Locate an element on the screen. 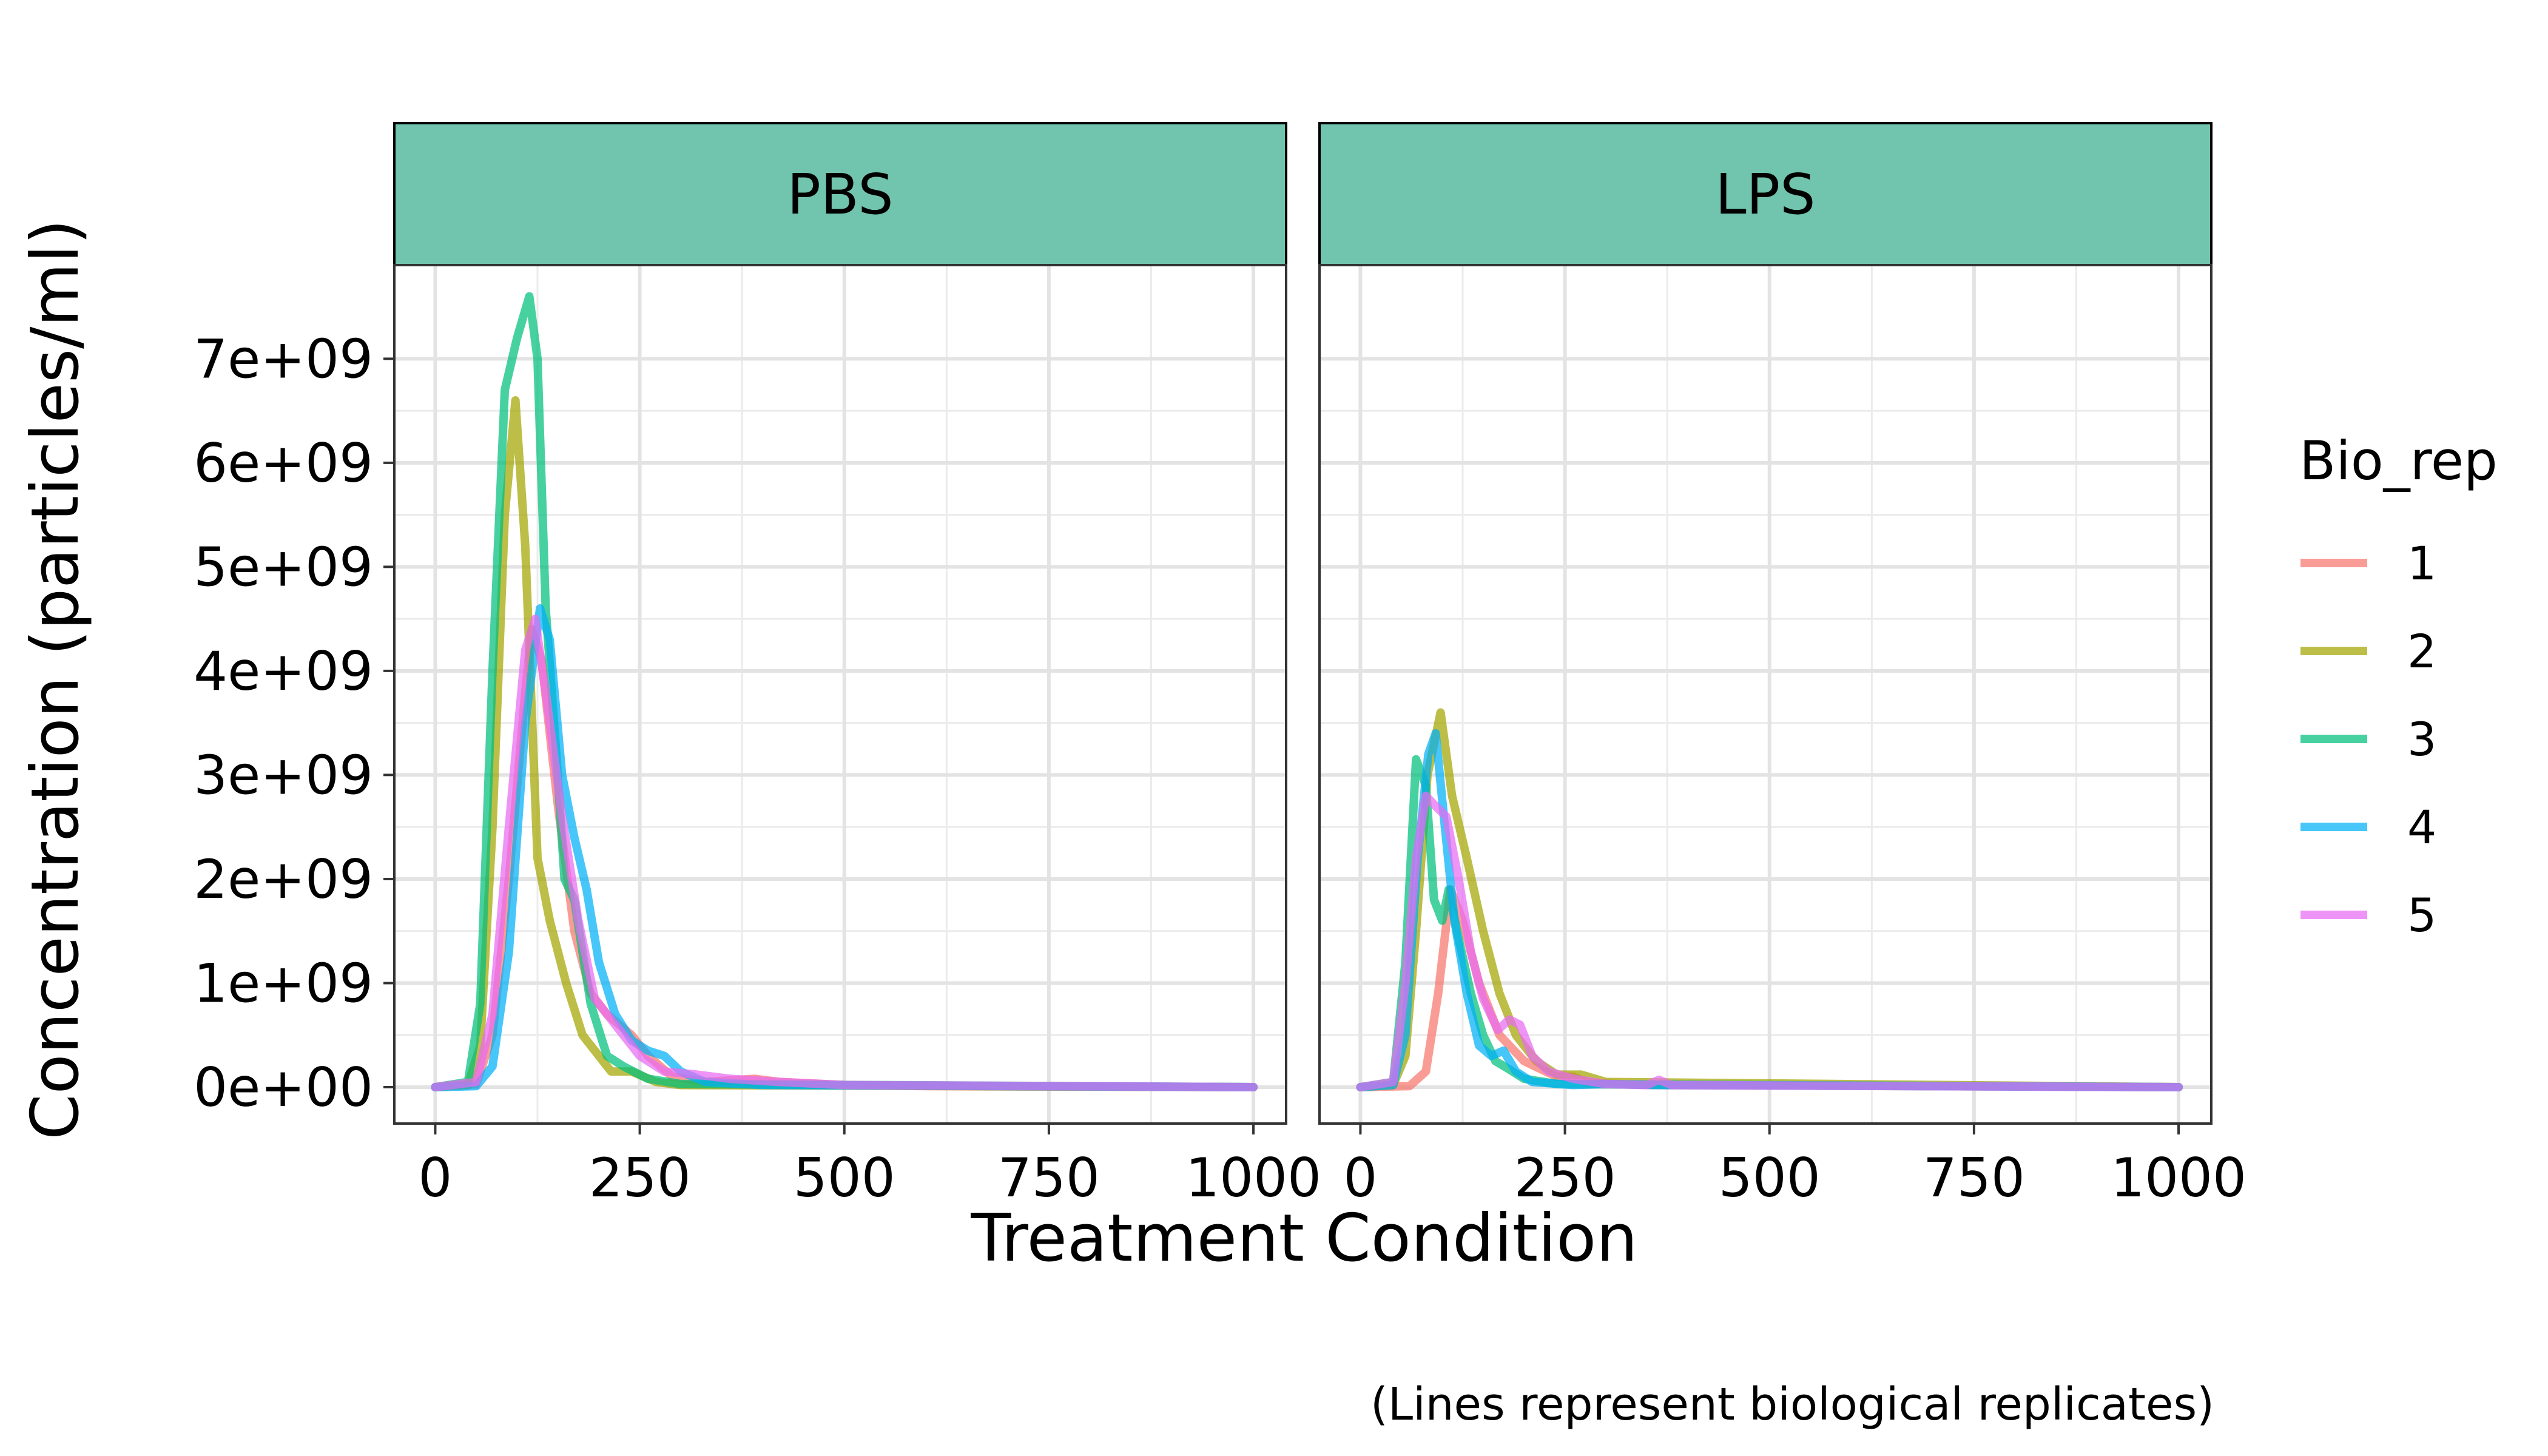 This screenshot has height=1456, width=2548. legend-label-bio-rep-5: 5 is located at coordinates (2421, 915).